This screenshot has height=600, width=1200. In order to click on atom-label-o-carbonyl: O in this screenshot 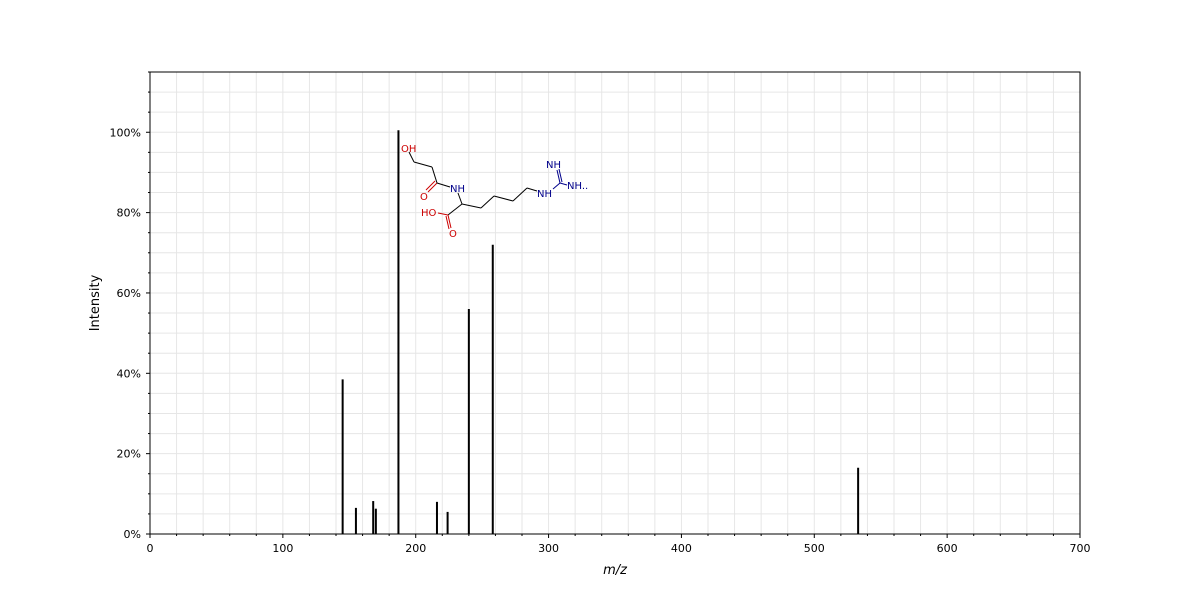, I will do `click(424, 197)`.